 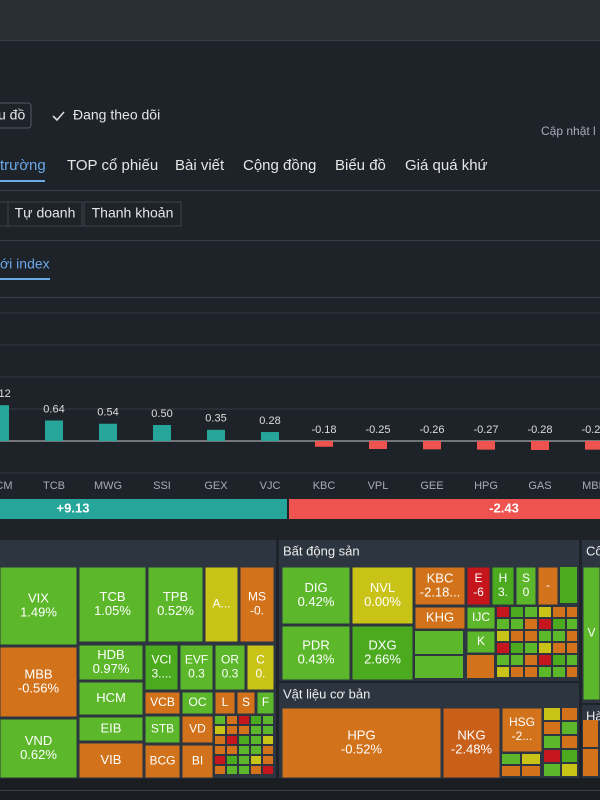 I want to click on tile-label: OC, so click(x=198, y=702).